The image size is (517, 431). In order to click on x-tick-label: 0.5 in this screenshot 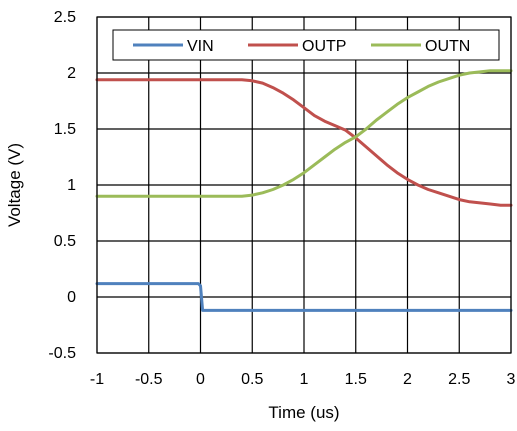, I will do `click(252, 379)`.